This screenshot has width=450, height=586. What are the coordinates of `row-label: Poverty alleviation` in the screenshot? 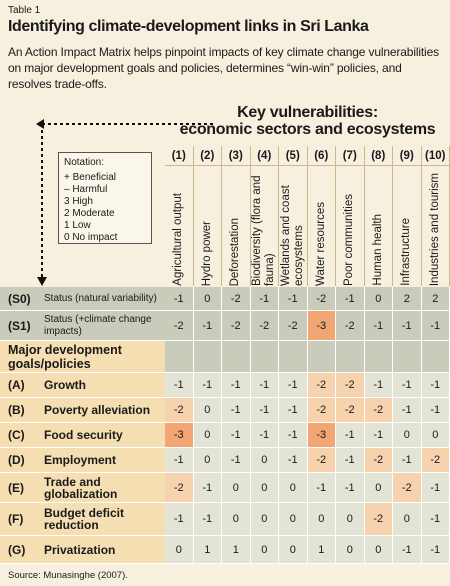 It's located at (102, 410).